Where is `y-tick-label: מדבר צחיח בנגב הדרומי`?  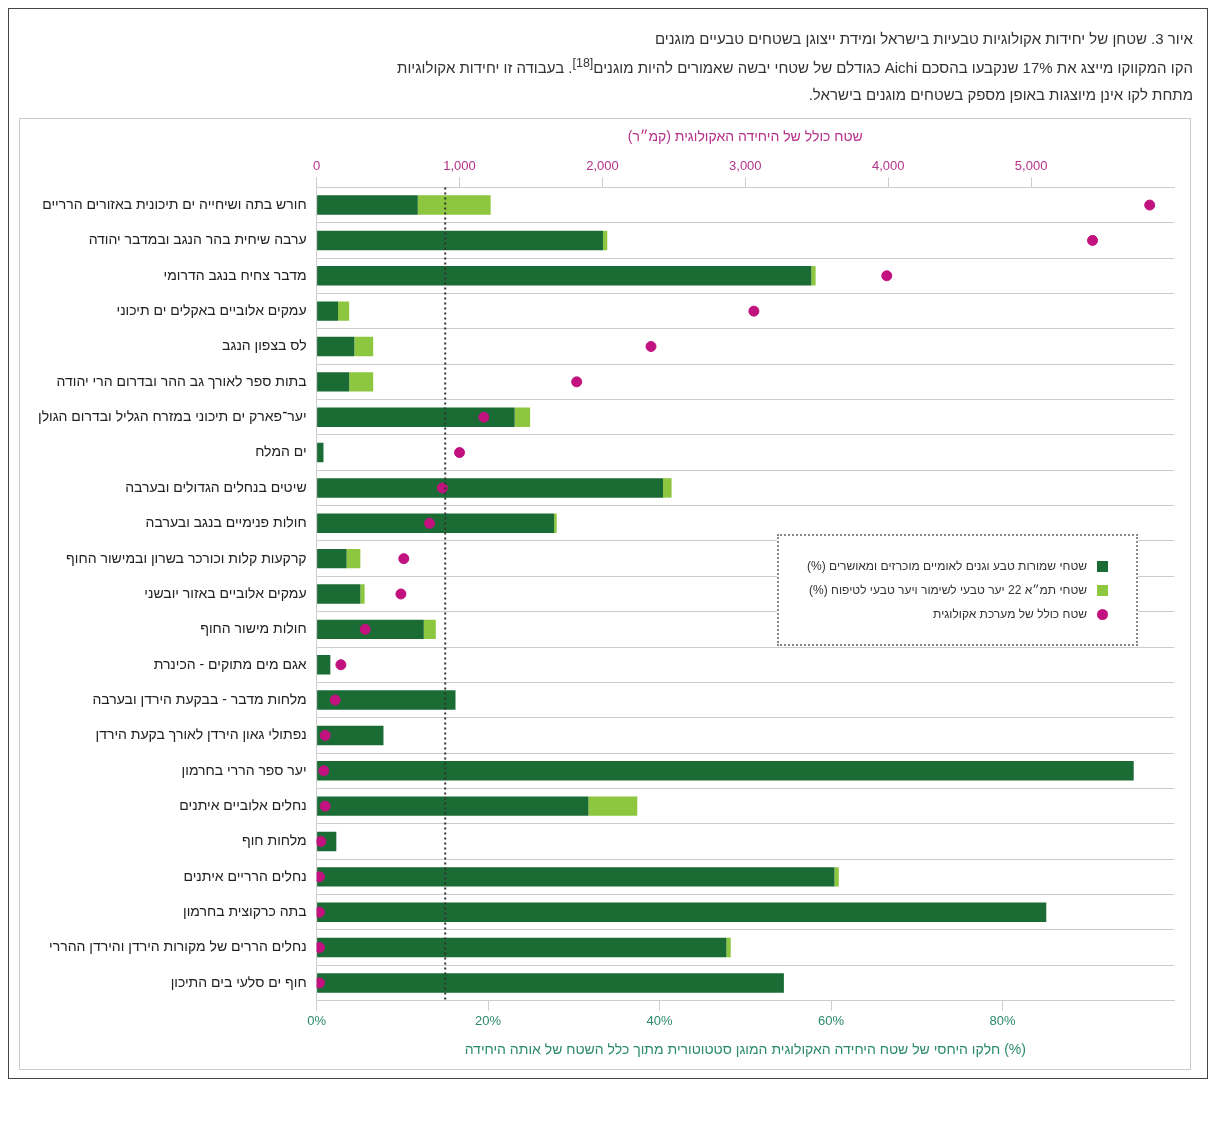
y-tick-label: מדבר צחיח בנגב הדרומי is located at coordinates (235, 274).